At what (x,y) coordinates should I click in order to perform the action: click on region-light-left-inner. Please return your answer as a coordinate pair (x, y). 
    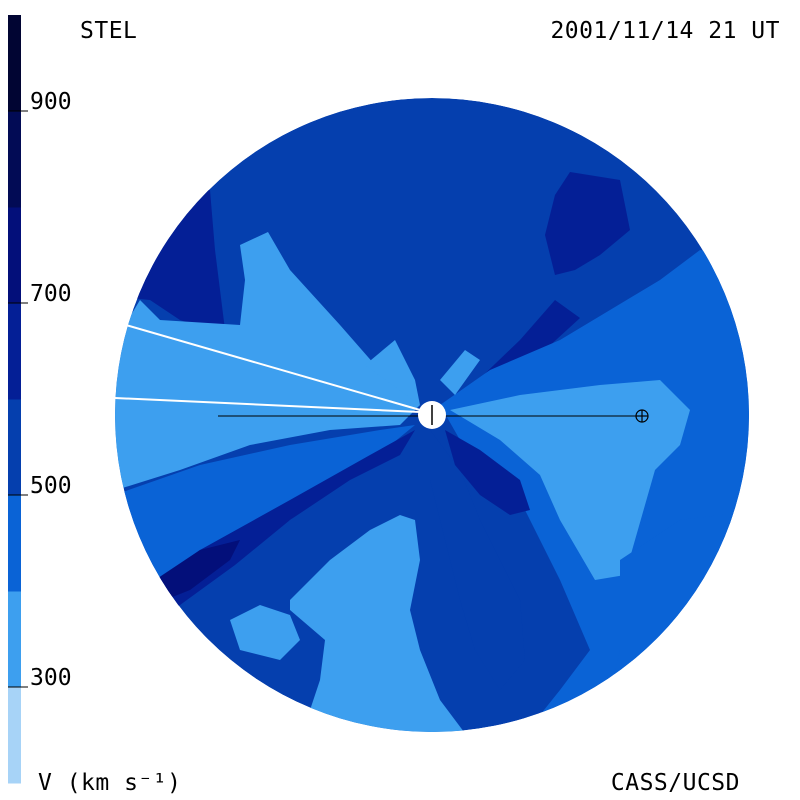
    Looking at the image, I should click on (392, 372).